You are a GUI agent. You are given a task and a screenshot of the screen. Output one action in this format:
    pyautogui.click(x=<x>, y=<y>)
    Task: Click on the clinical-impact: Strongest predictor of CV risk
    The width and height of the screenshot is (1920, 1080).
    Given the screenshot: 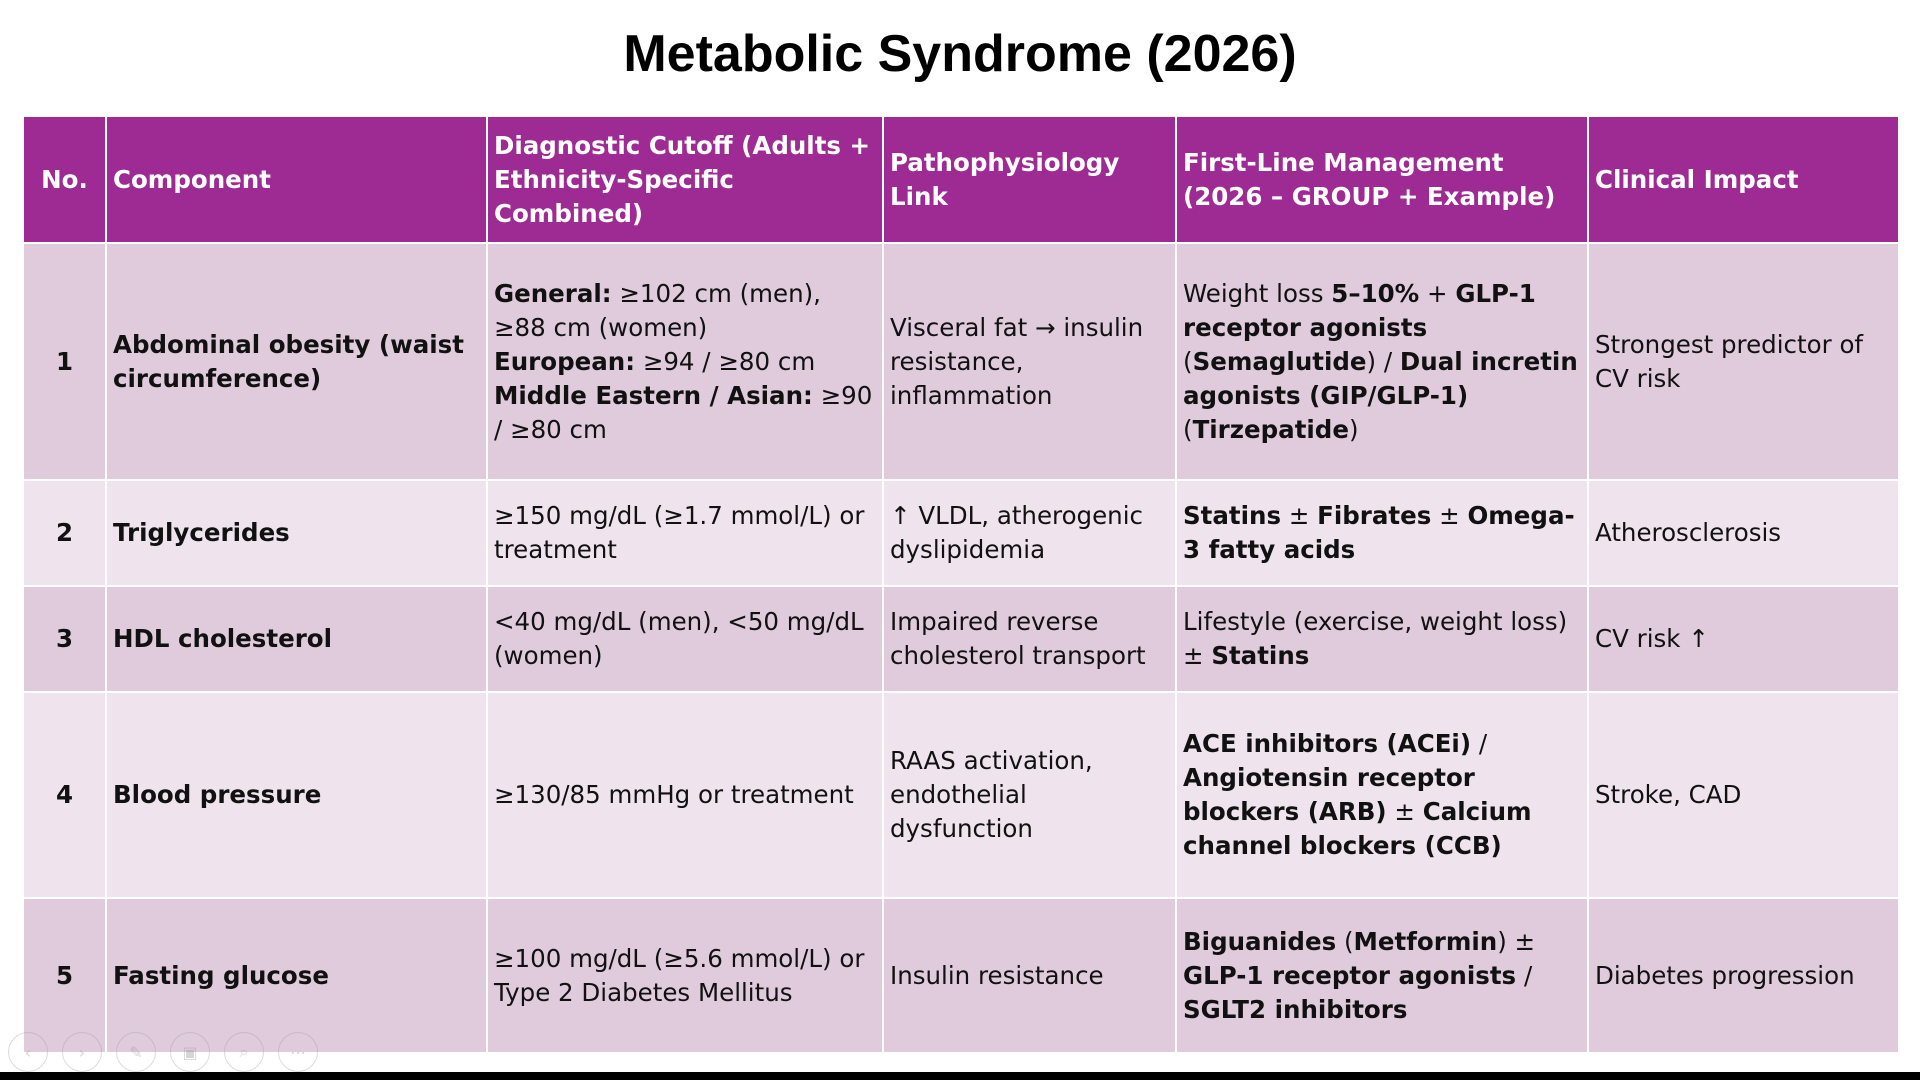 What is the action you would take?
    pyautogui.click(x=1743, y=361)
    